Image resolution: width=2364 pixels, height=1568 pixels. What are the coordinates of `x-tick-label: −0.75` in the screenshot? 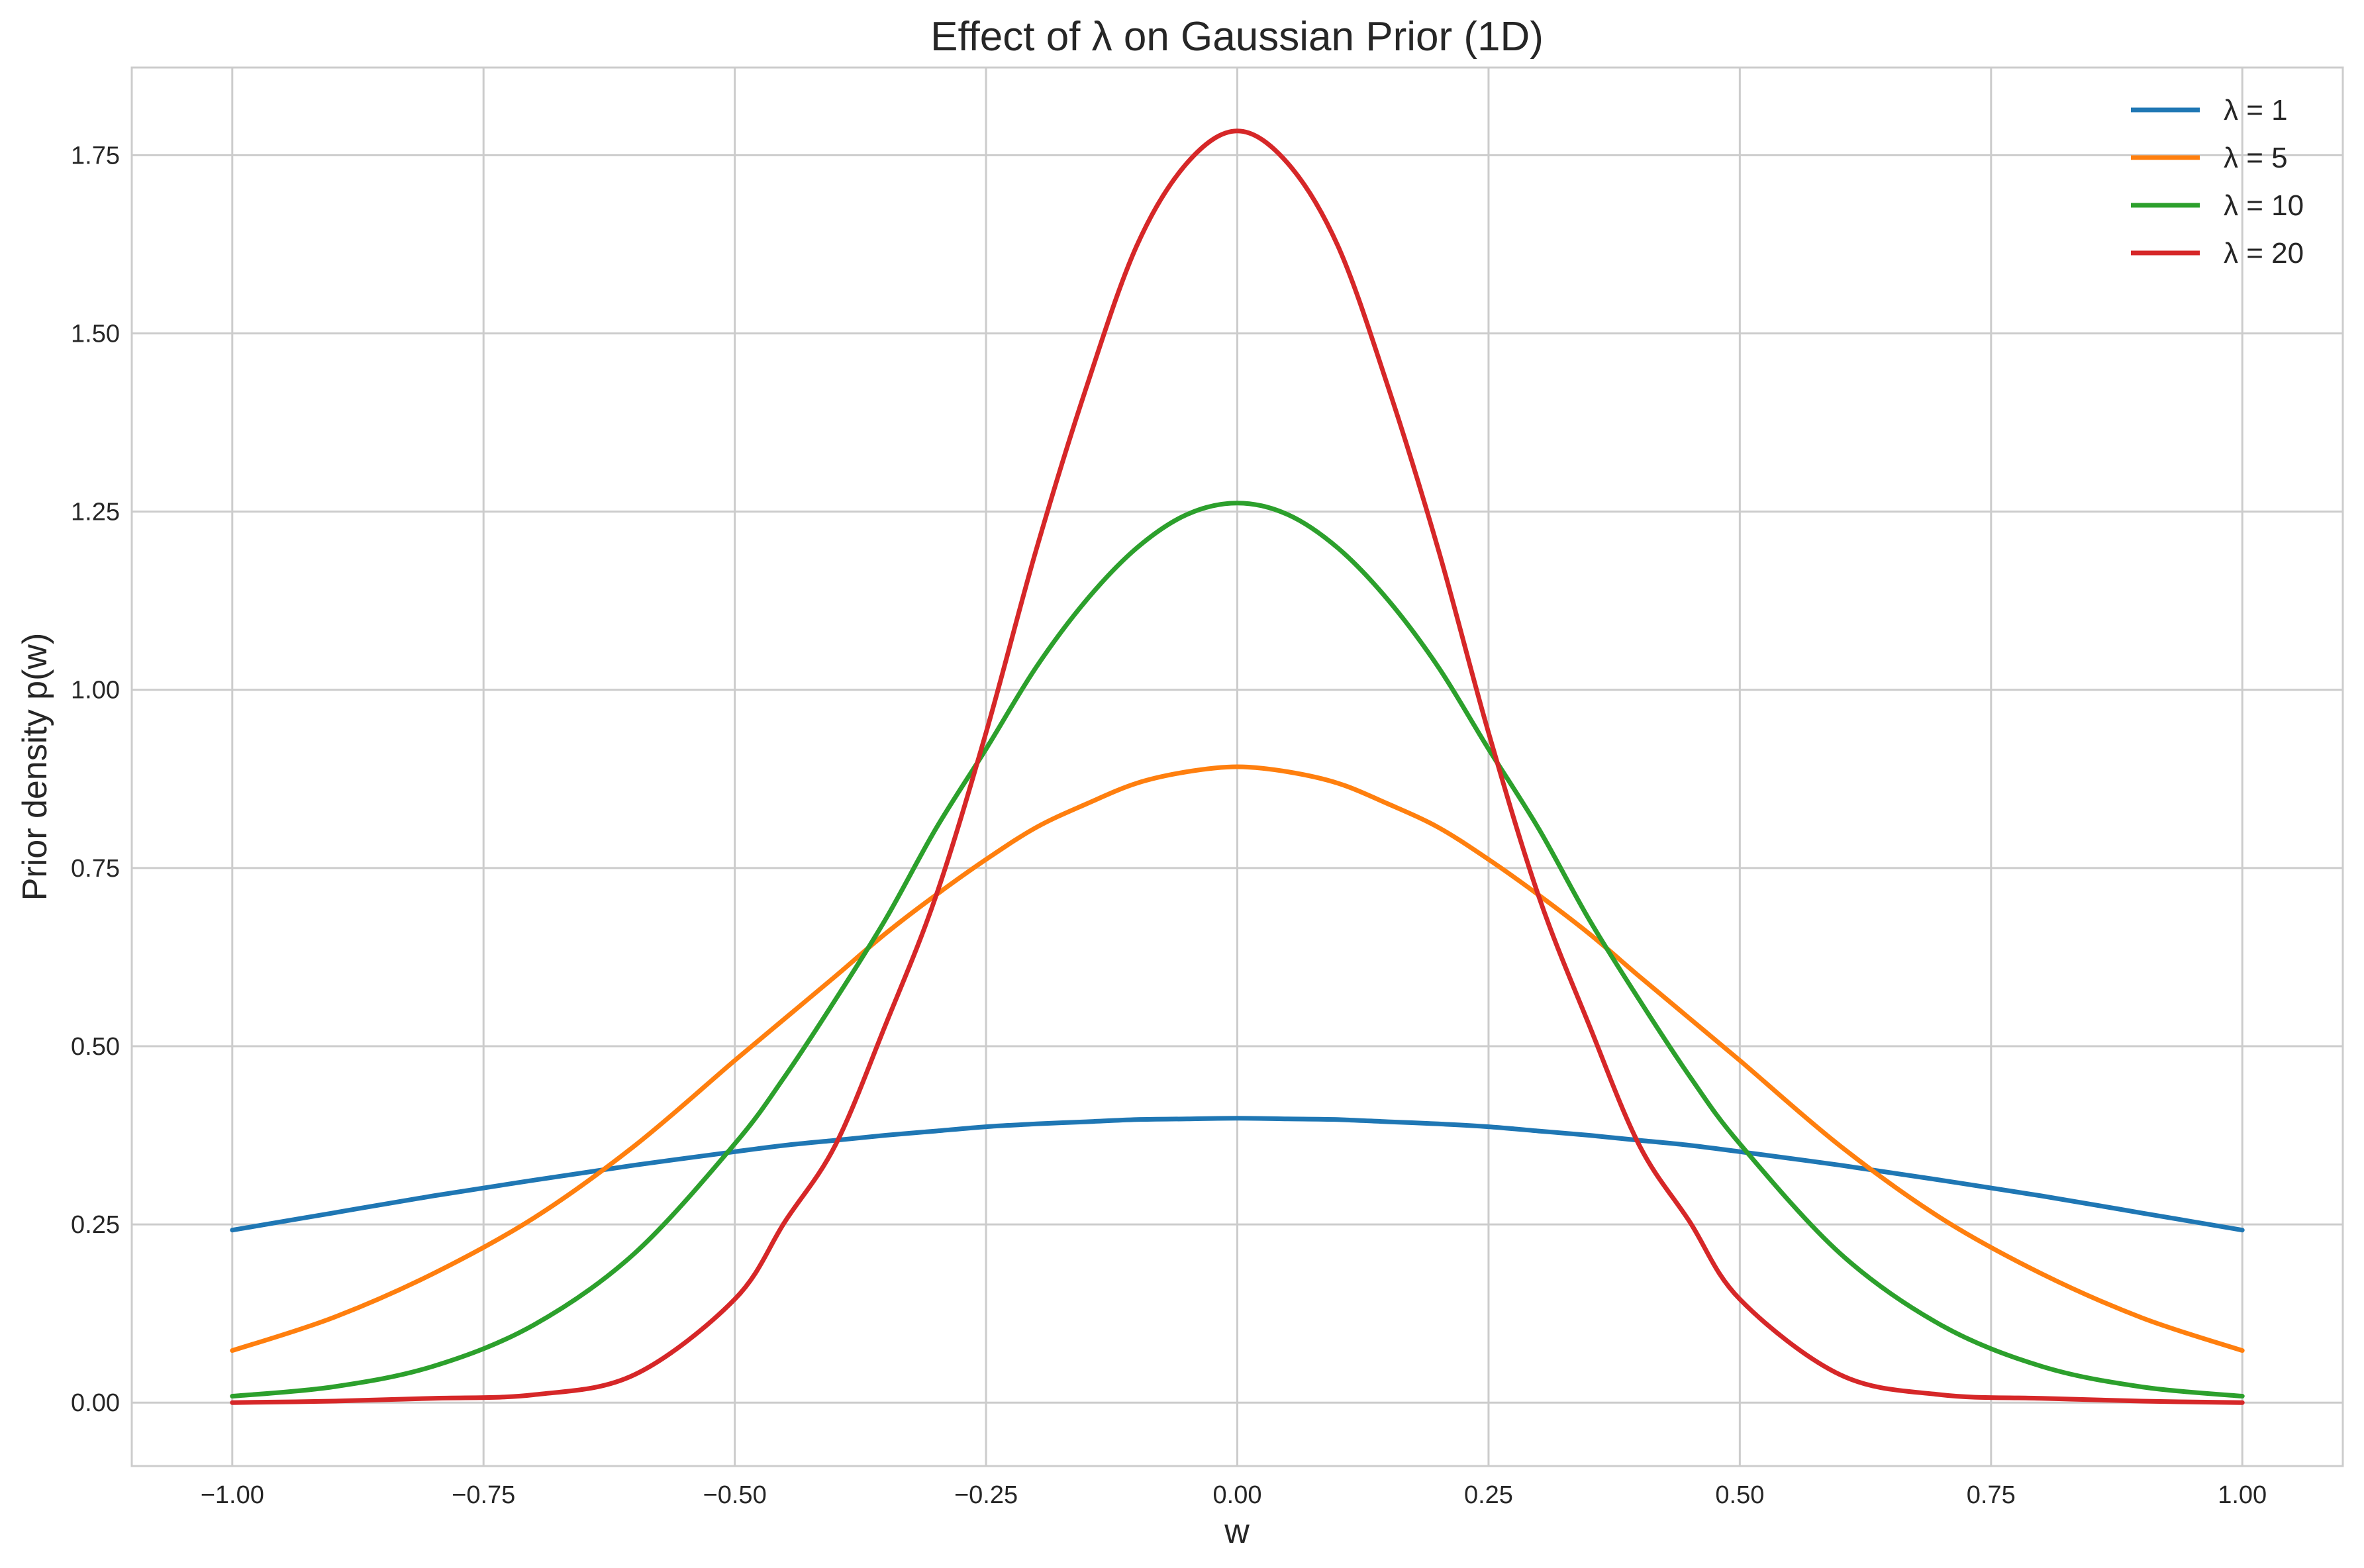 It's located at (483, 1495).